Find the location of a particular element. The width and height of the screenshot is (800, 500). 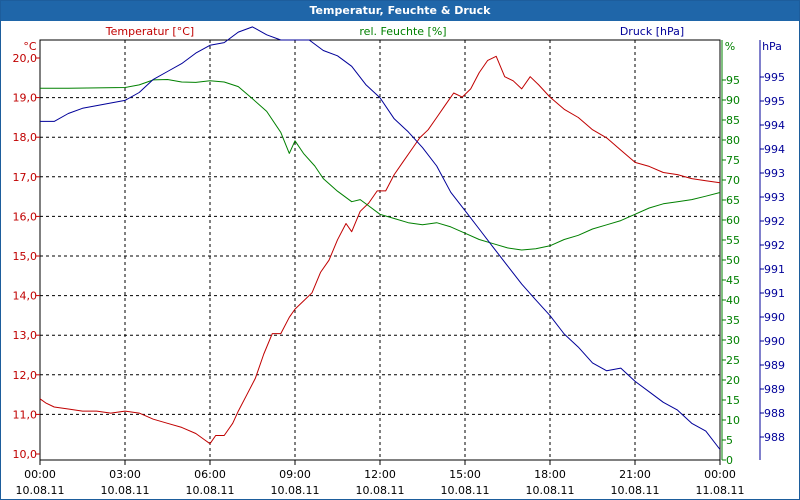

humidity-tick-label: 50 is located at coordinates (733, 260).